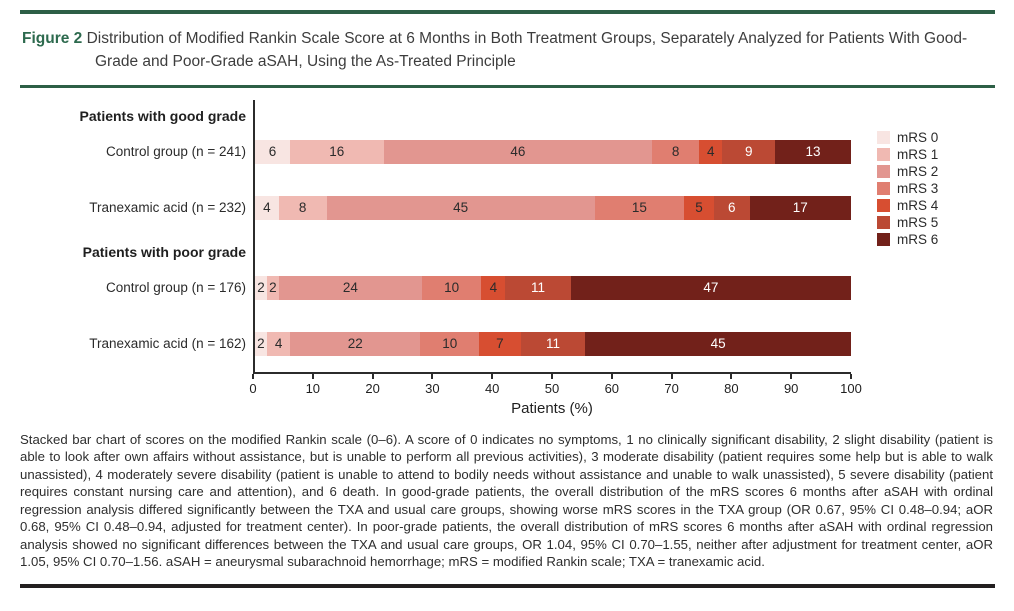 This screenshot has height=611, width=1014. I want to click on bottom-rule, so click(507, 585).